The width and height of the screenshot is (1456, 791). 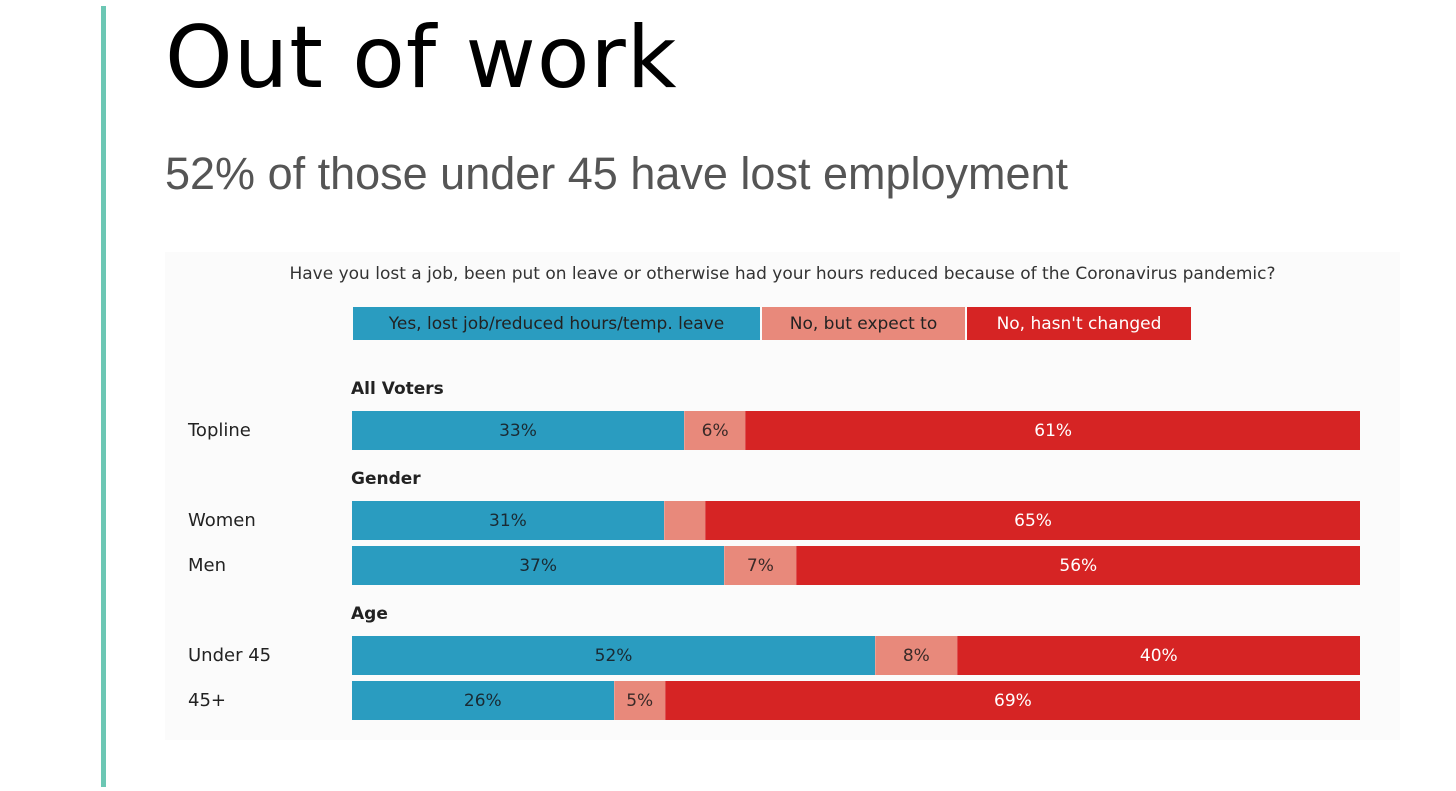 What do you see at coordinates (916, 655) in the screenshot?
I see `segment-expect: 8%` at bounding box center [916, 655].